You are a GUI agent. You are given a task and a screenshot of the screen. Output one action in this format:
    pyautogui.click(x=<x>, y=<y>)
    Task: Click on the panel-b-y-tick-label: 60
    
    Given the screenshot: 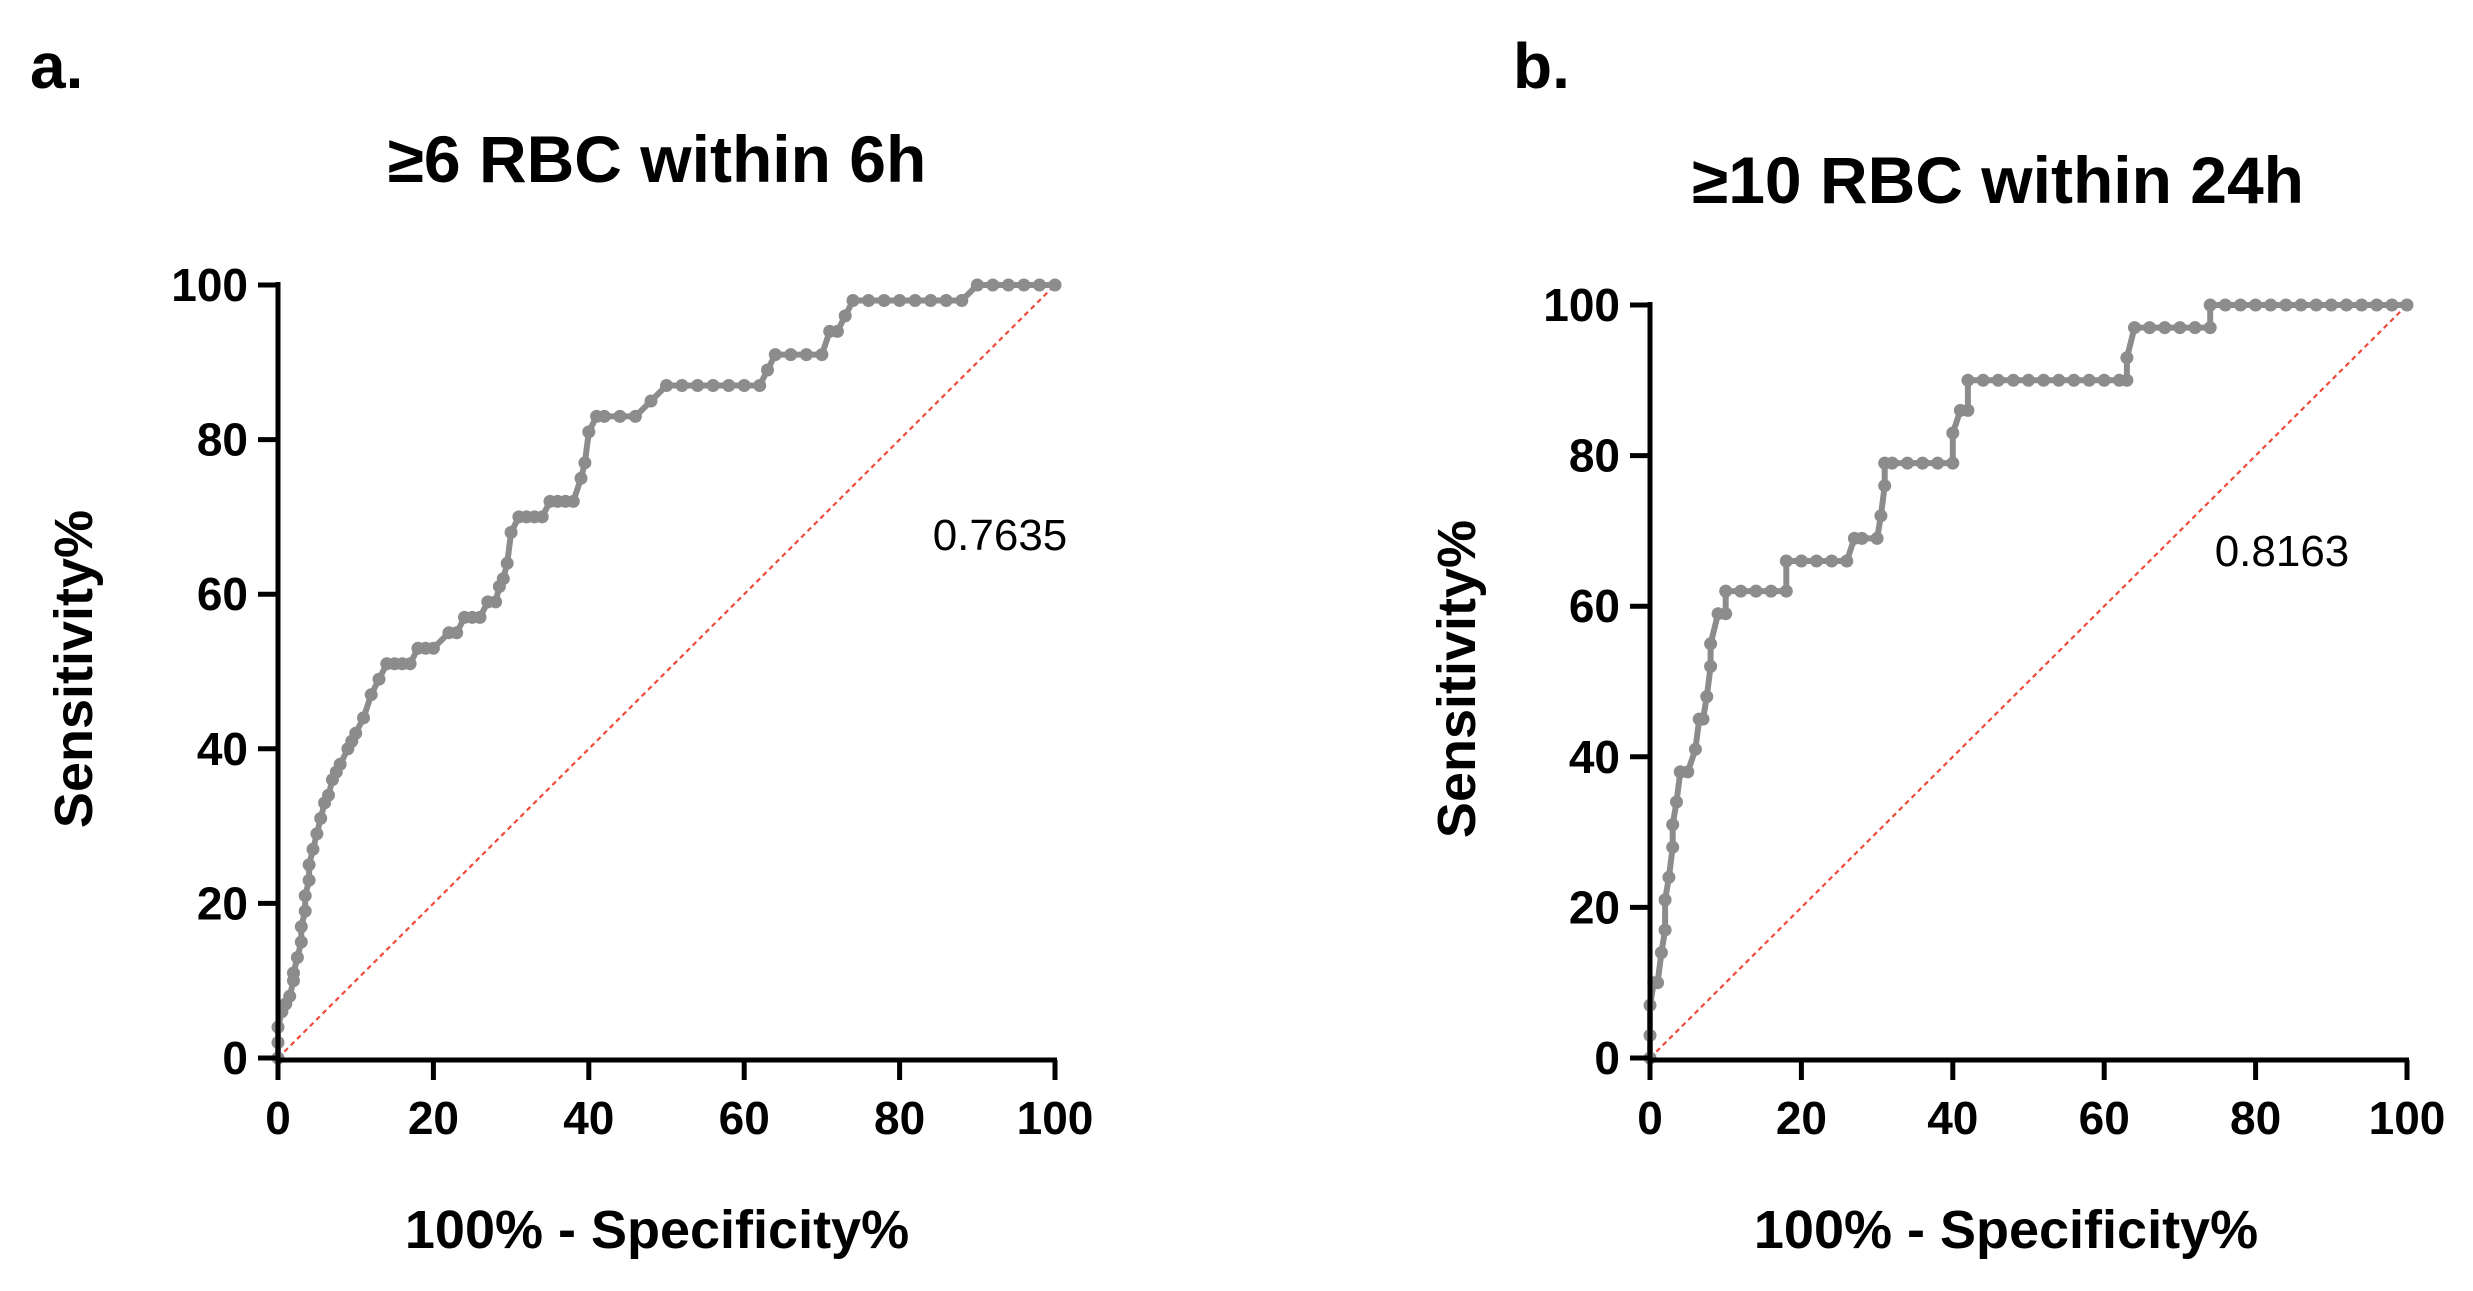 What is the action you would take?
    pyautogui.click(x=1594, y=606)
    